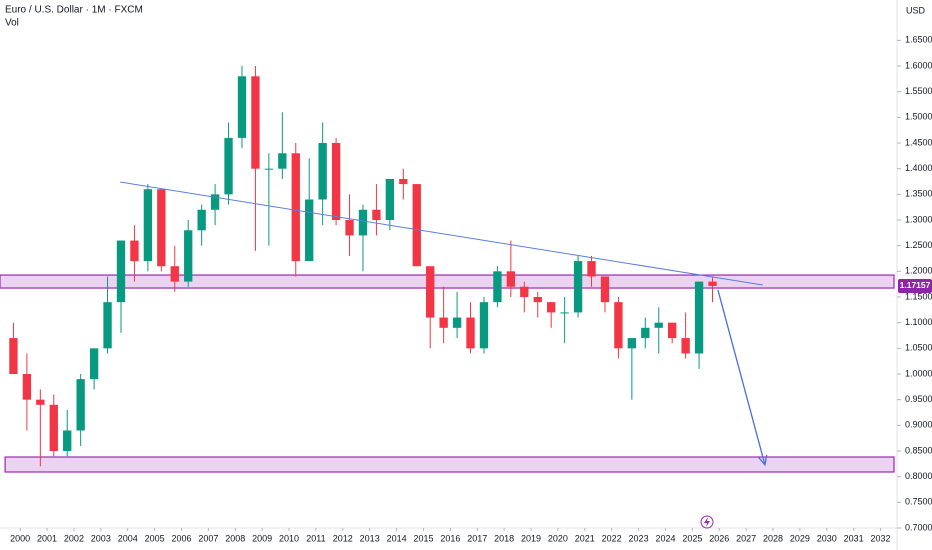  Describe the element at coordinates (827, 538) in the screenshot. I see `x-tick-label: 2030` at that location.